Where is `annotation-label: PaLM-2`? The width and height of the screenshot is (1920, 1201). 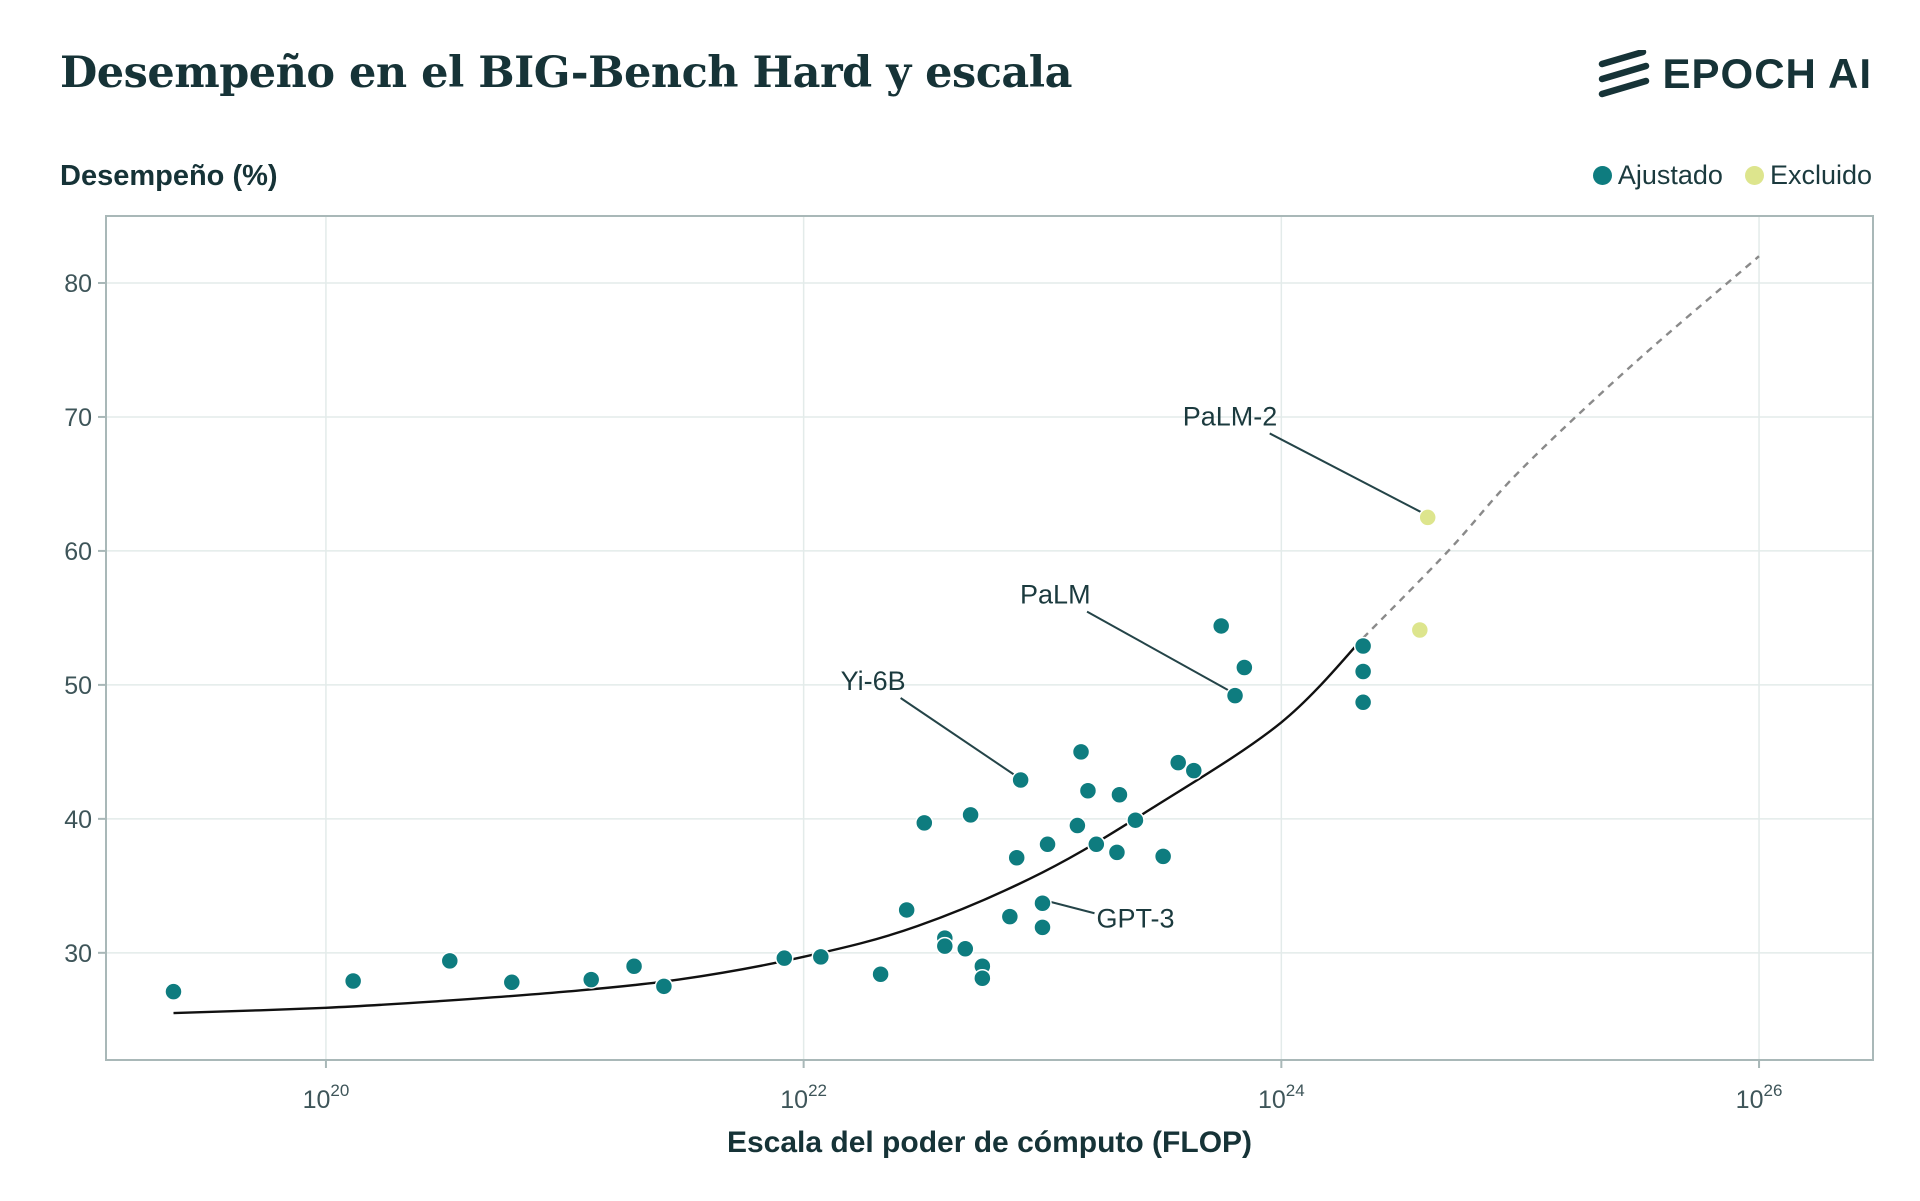 annotation-label: PaLM-2 is located at coordinates (1230, 416).